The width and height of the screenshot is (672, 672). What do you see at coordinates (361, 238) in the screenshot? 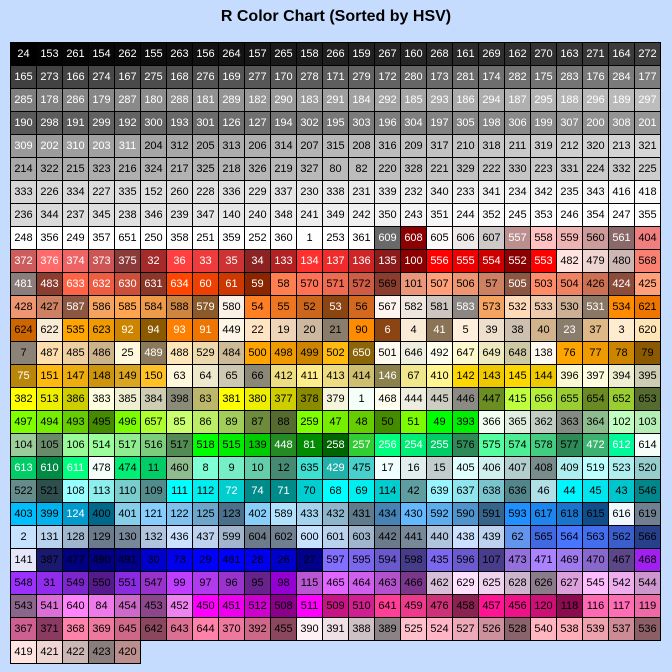
I see `color-swatch: 361` at bounding box center [361, 238].